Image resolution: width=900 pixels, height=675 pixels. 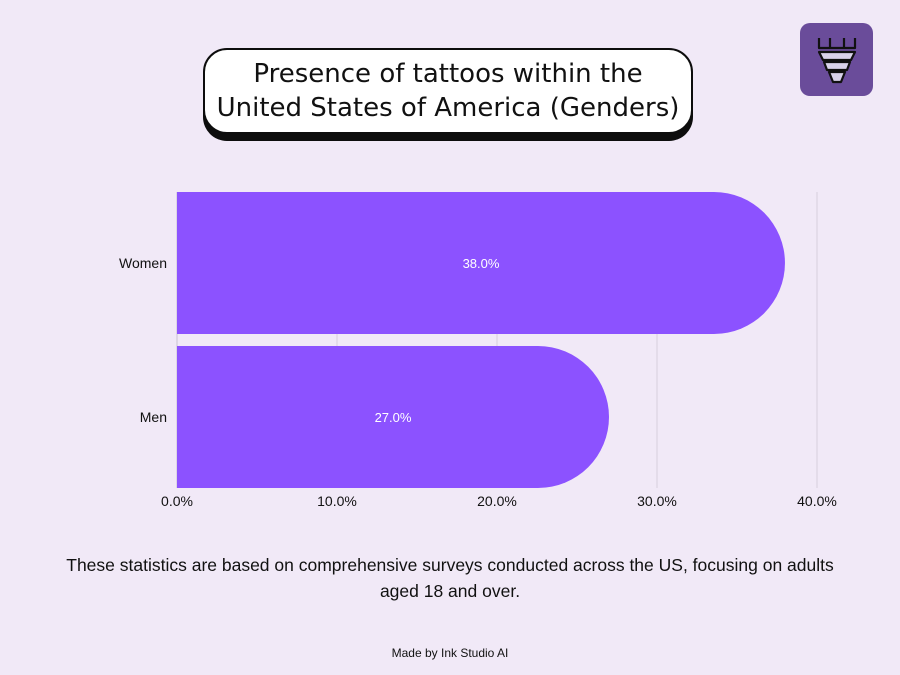 I want to click on x-tick-label: 30.0%, so click(x=657, y=501).